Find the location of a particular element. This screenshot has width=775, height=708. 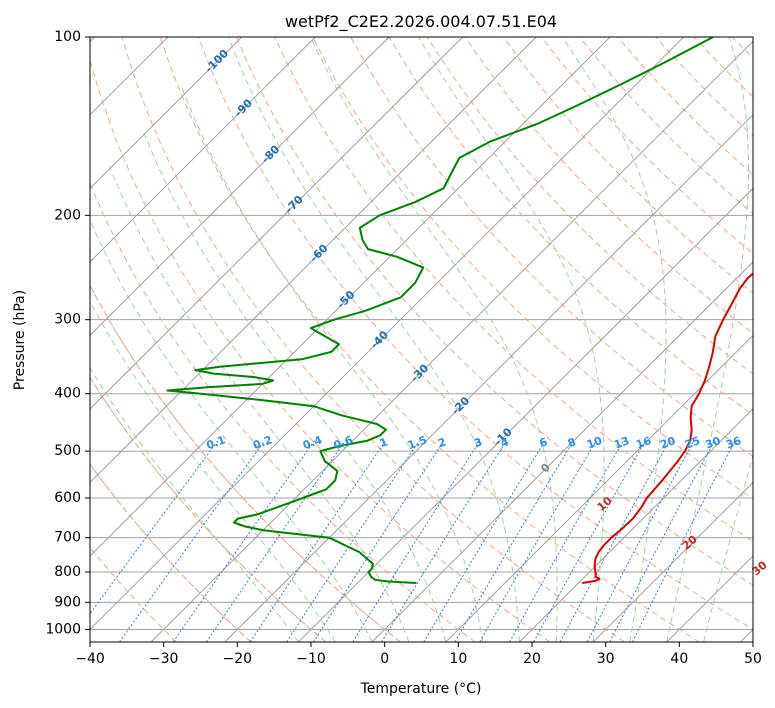

x-tick-label: 0 is located at coordinates (384, 659).